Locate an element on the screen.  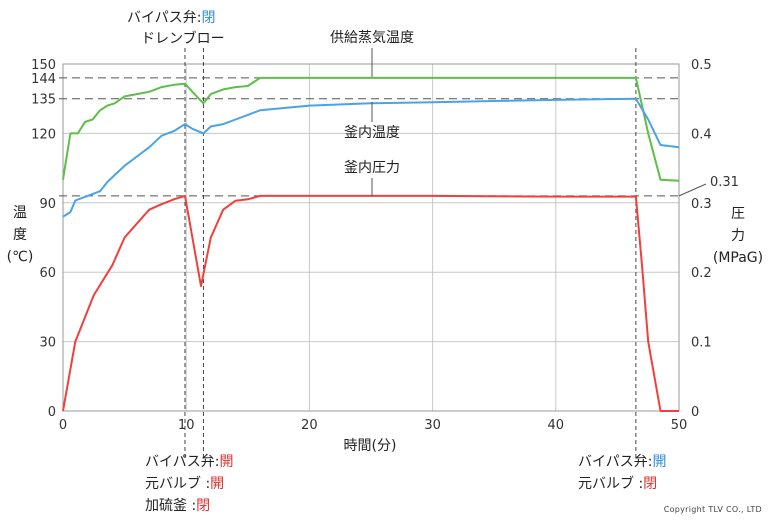
y-right-axis-label: (MPaG) is located at coordinates (738, 258).